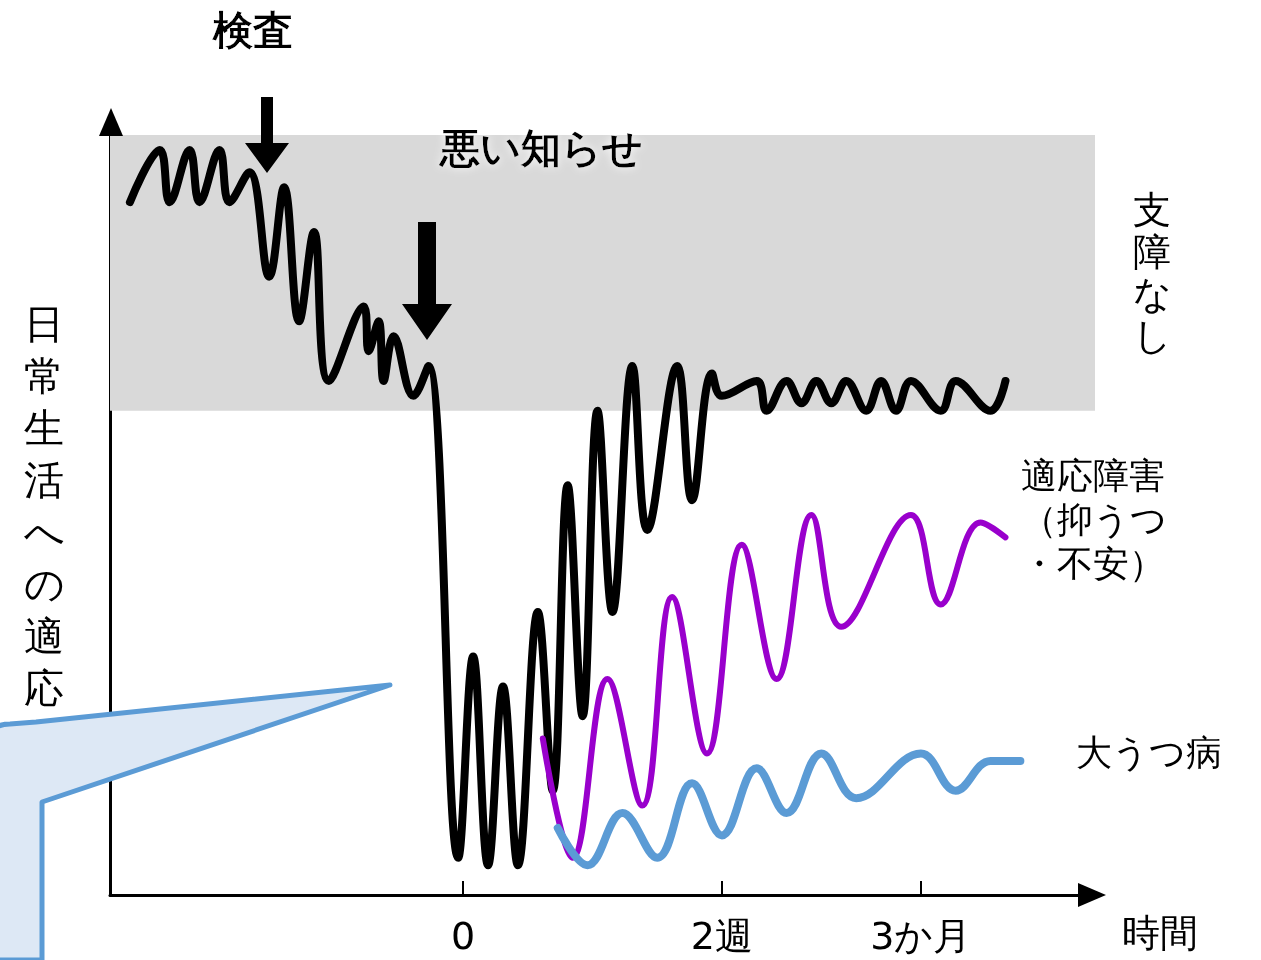 The height and width of the screenshot is (960, 1261). What do you see at coordinates (921, 936) in the screenshot?
I see `x-tick-label: 3か月` at bounding box center [921, 936].